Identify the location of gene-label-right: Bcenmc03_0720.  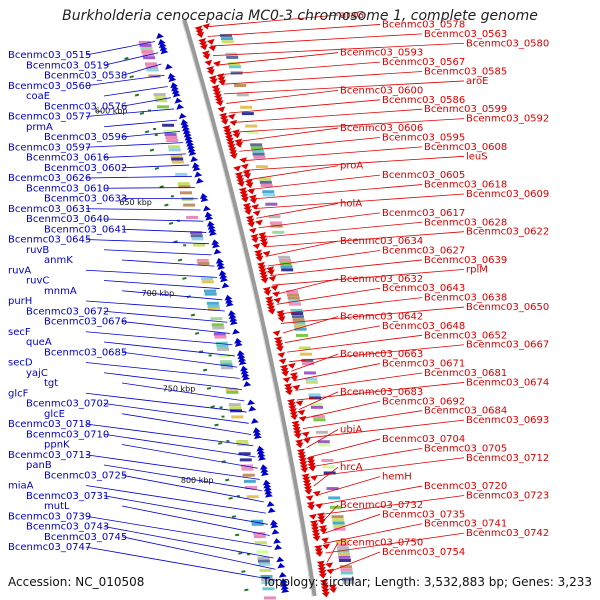
(465, 486).